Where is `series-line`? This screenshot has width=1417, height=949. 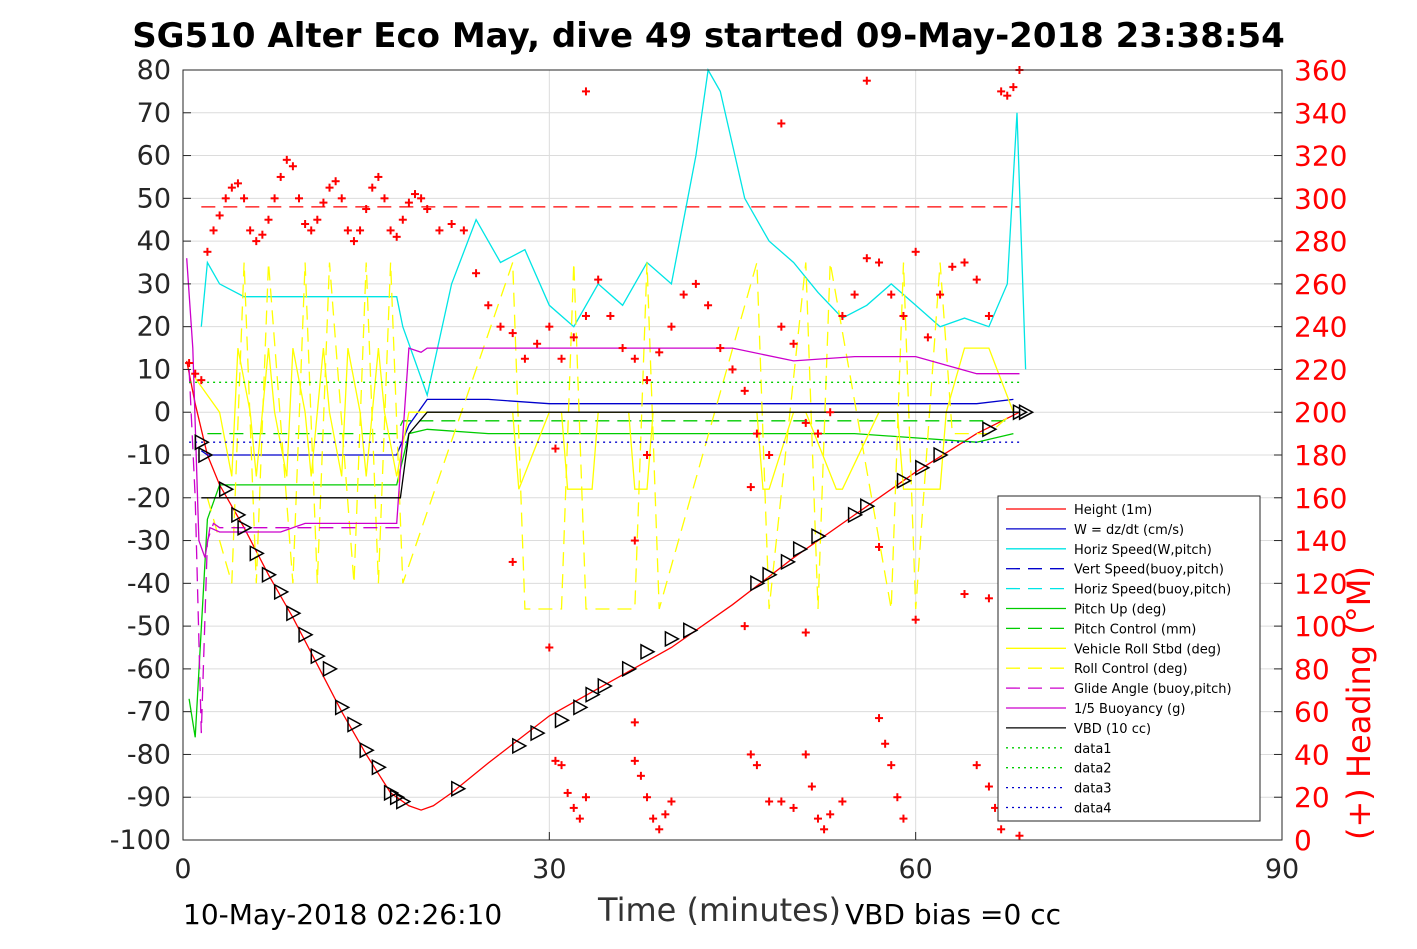
series-line is located at coordinates (610, 427).